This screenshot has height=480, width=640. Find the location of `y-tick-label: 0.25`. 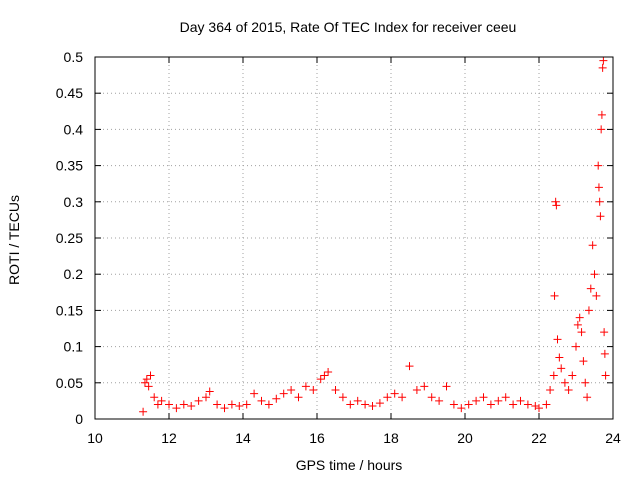

y-tick-label: 0.25 is located at coordinates (69, 238).